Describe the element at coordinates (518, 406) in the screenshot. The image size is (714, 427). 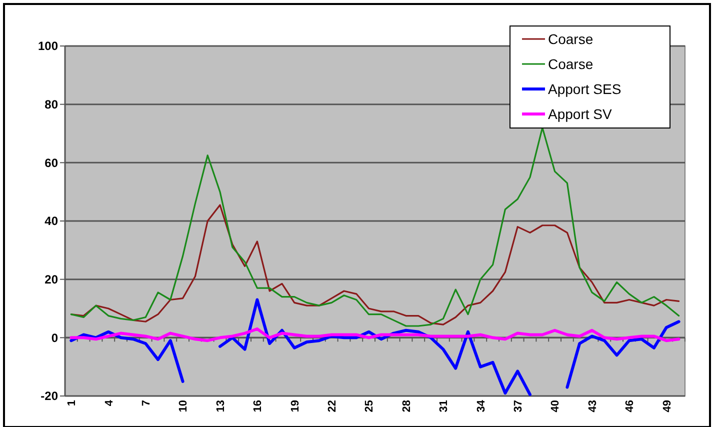
I see `x-tick-label: 37` at that location.